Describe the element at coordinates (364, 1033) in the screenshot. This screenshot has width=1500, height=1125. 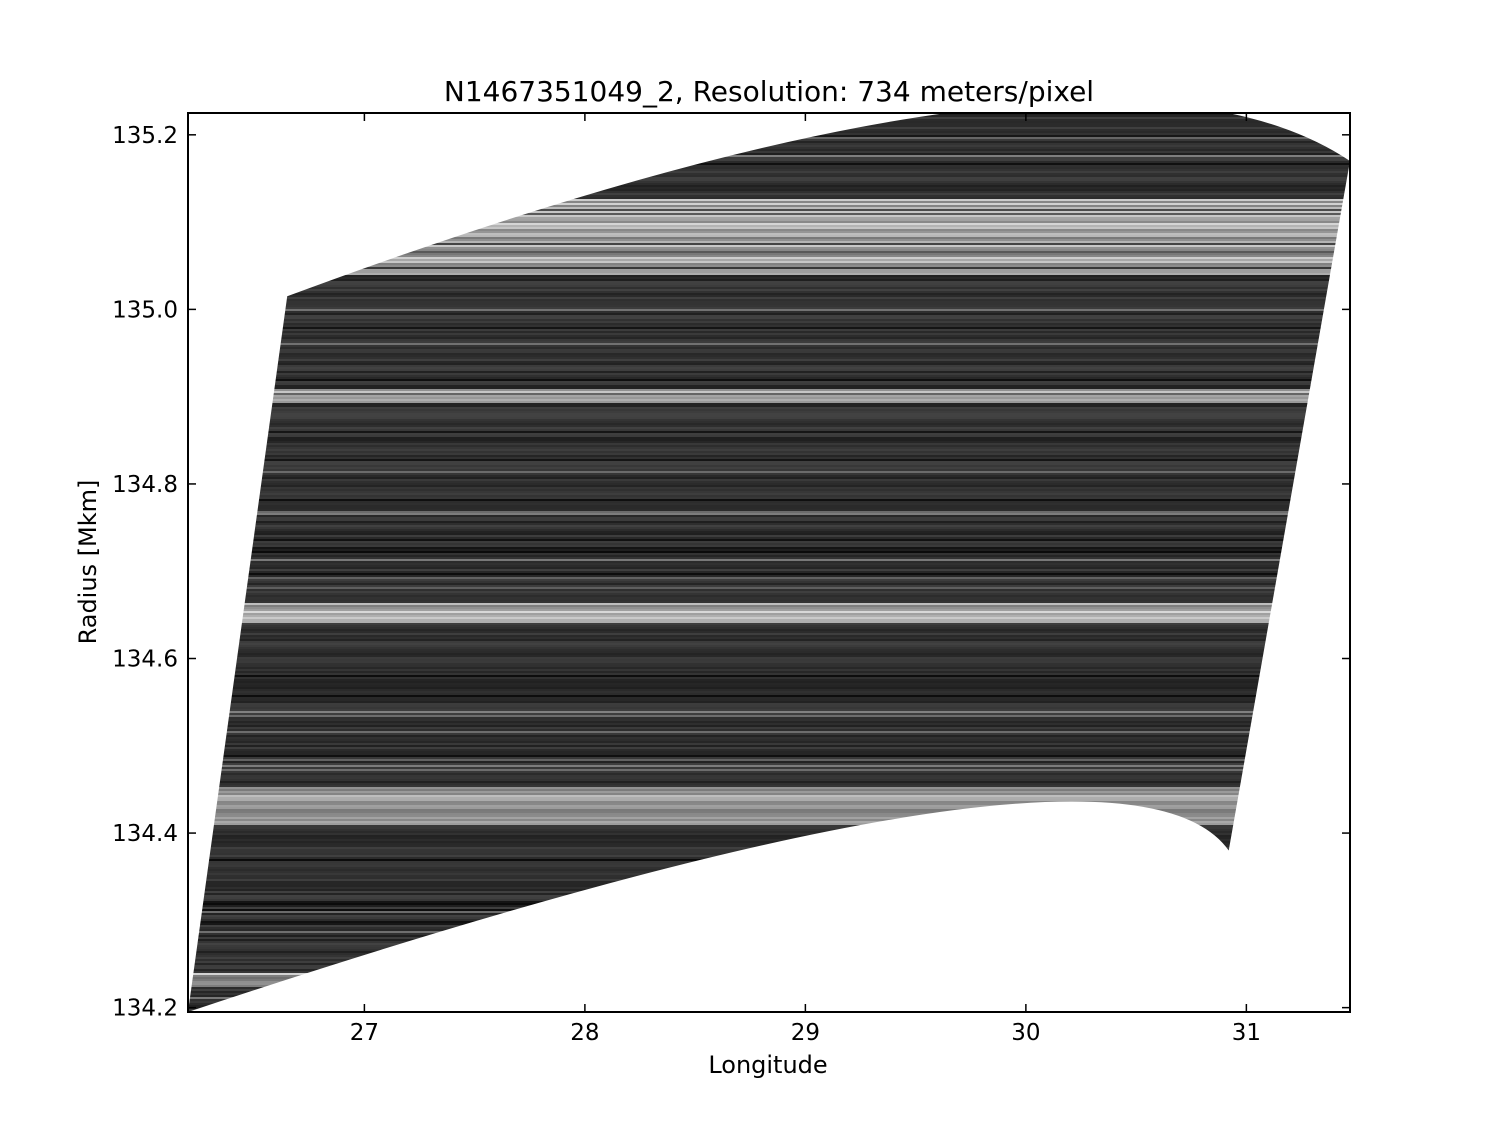
I see `x-tick-label: 27` at that location.